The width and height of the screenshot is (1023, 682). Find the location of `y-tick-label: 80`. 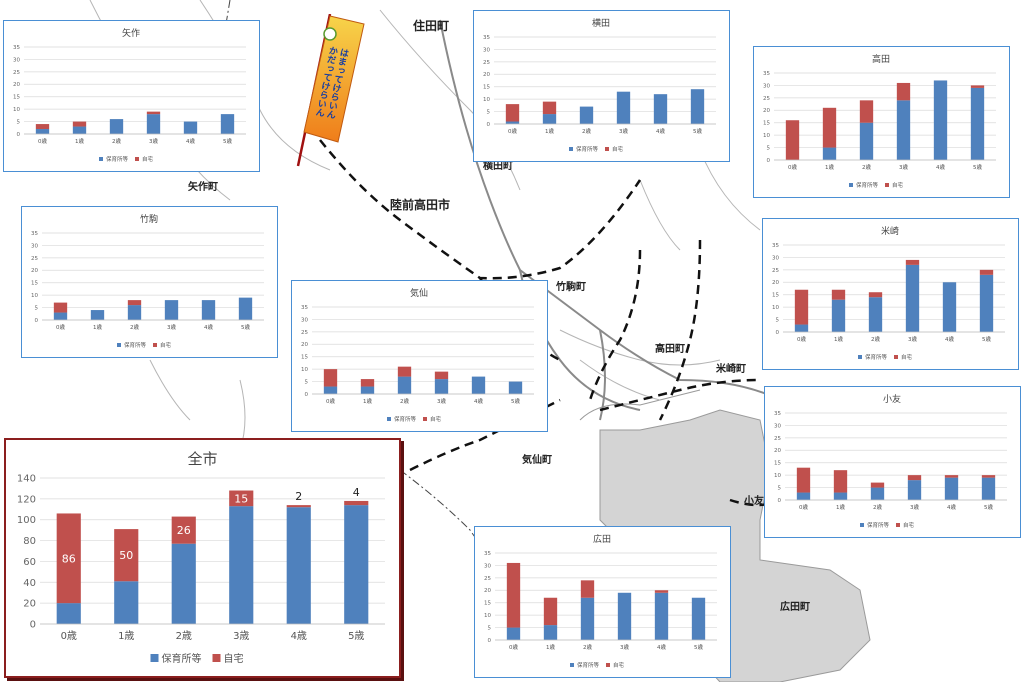

y-tick-label: 80 is located at coordinates (29, 541).